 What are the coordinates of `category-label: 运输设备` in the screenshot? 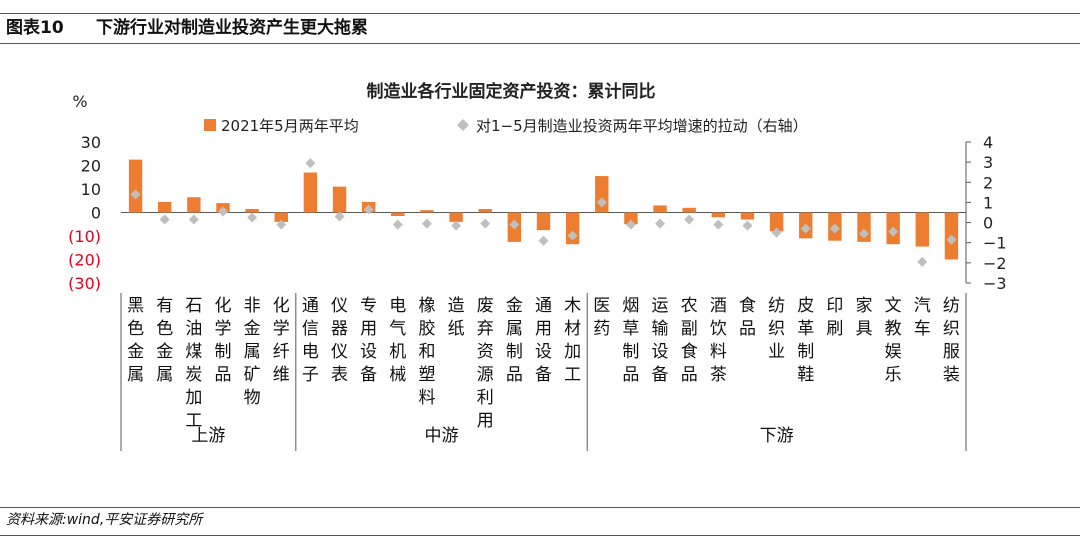 It's located at (660, 340).